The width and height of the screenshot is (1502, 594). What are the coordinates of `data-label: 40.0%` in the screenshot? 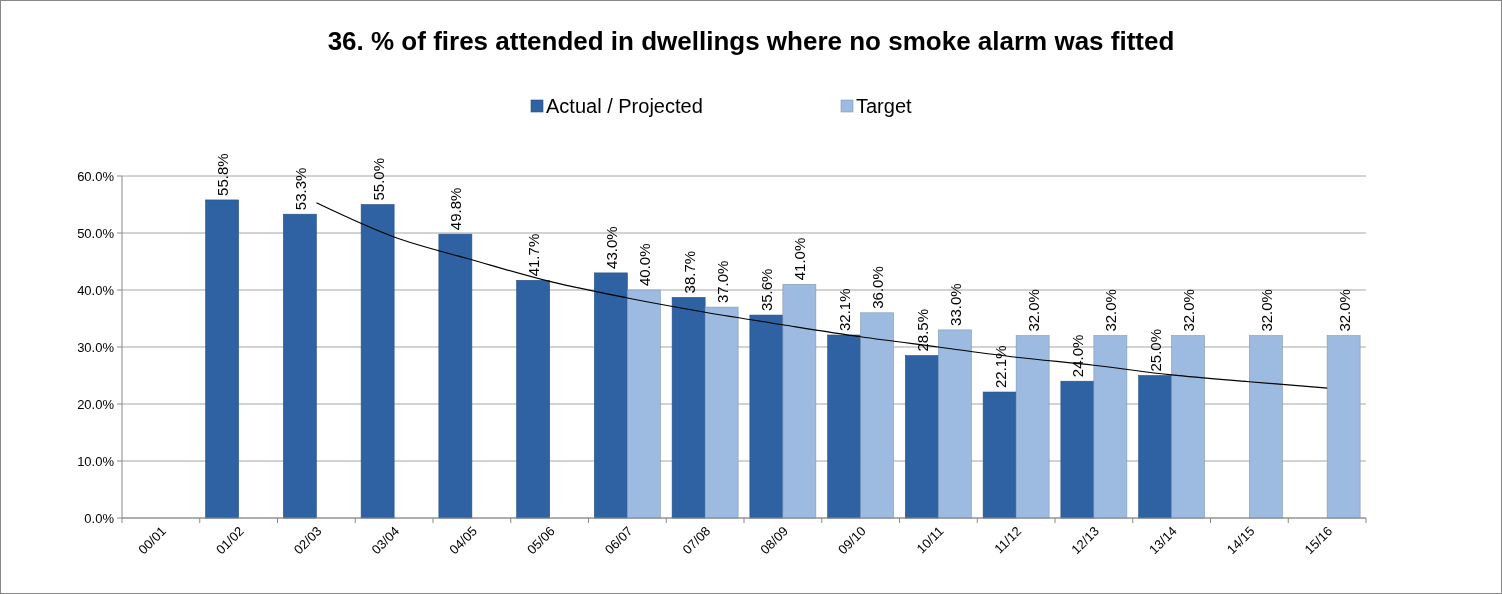 It's located at (644, 264).